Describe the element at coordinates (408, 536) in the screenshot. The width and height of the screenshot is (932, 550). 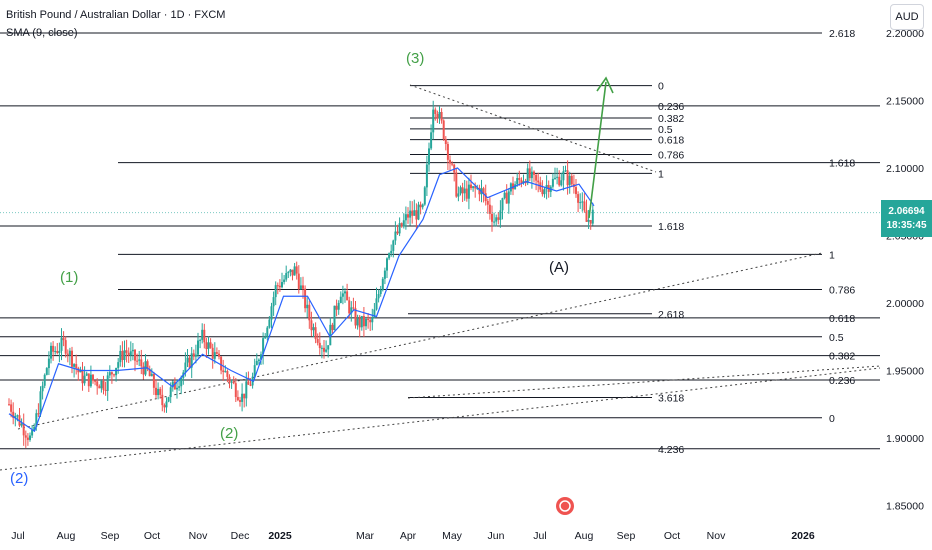
I see `x-tick-label: Apr` at that location.